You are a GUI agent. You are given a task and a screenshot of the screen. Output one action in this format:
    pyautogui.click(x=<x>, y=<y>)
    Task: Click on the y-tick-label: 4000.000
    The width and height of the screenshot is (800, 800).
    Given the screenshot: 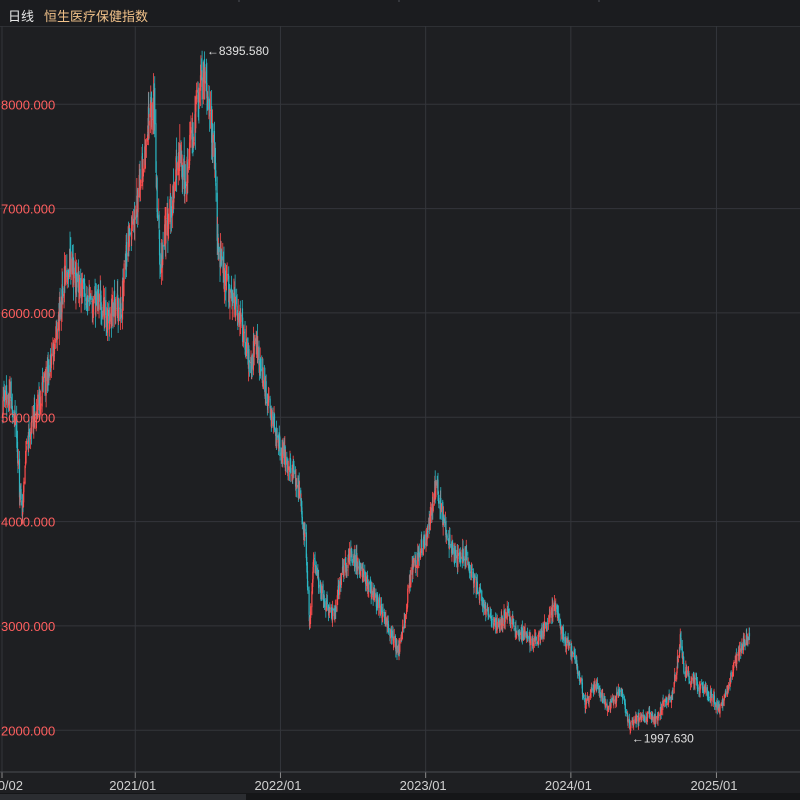 What is the action you would take?
    pyautogui.click(x=28, y=522)
    